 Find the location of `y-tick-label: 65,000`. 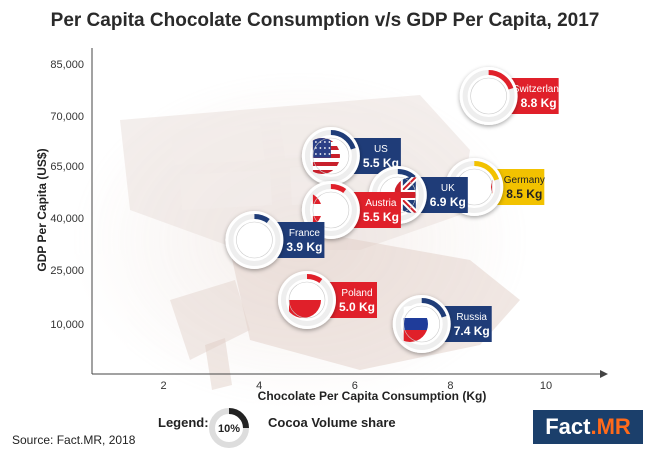

y-tick-label: 65,000 is located at coordinates (67, 167).